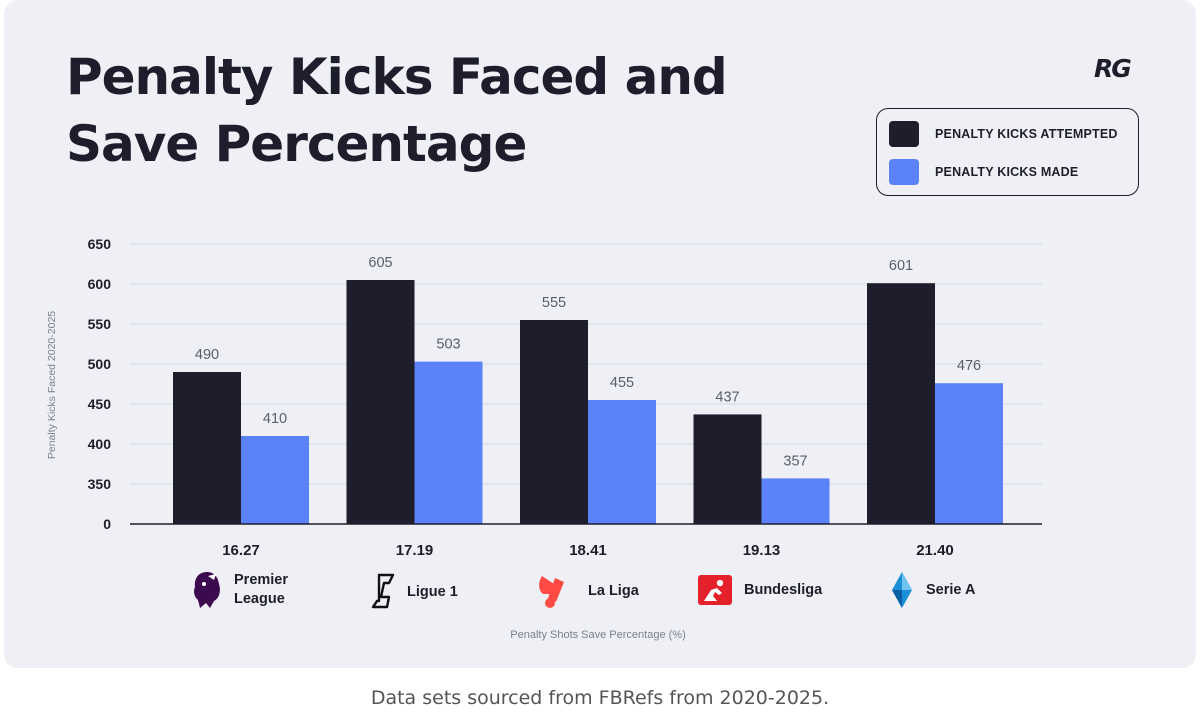 The height and width of the screenshot is (721, 1200). Describe the element at coordinates (383, 591) in the screenshot. I see `ligue-1-logo-icon` at that location.